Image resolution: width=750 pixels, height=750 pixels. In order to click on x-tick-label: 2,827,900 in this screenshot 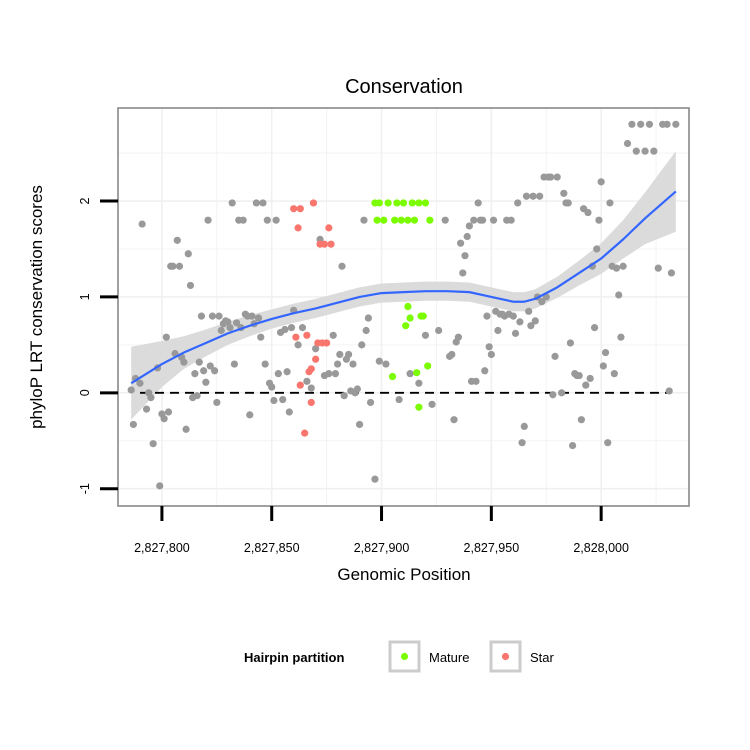, I will do `click(382, 548)`.